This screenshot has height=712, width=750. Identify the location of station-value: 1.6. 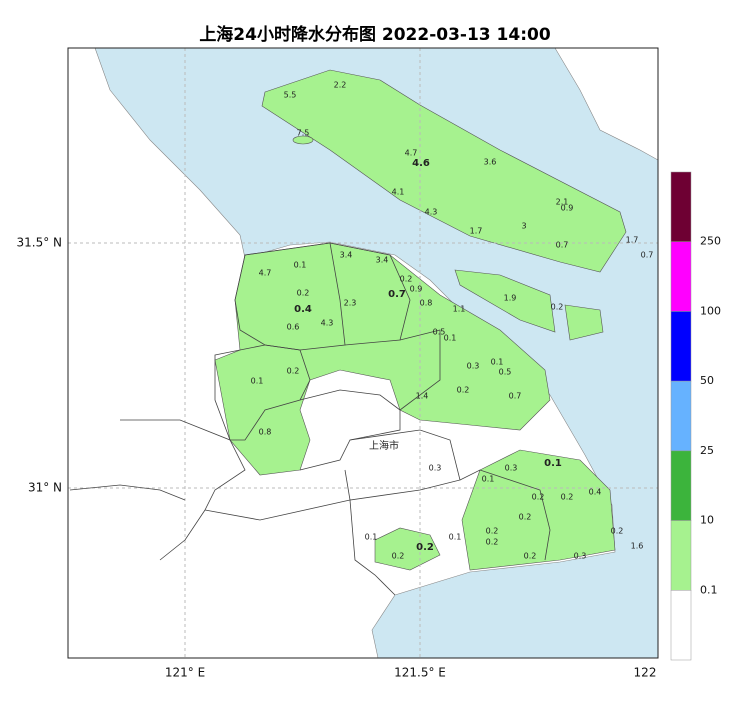
(637, 546).